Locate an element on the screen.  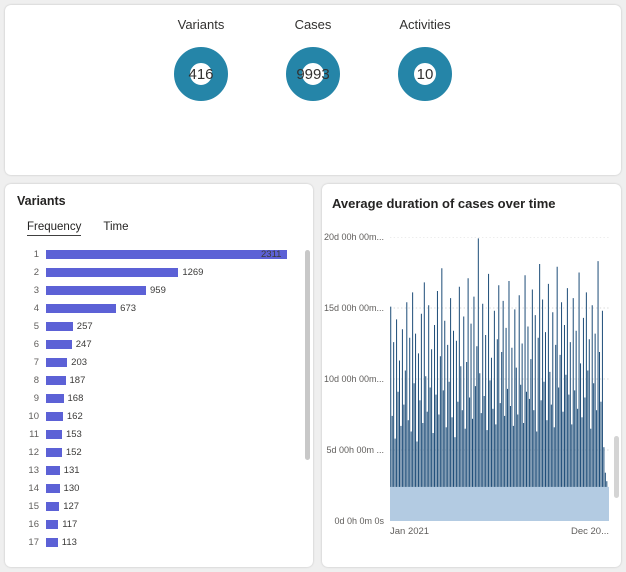
variants-panel-title: Variants is located at coordinates (41, 201).